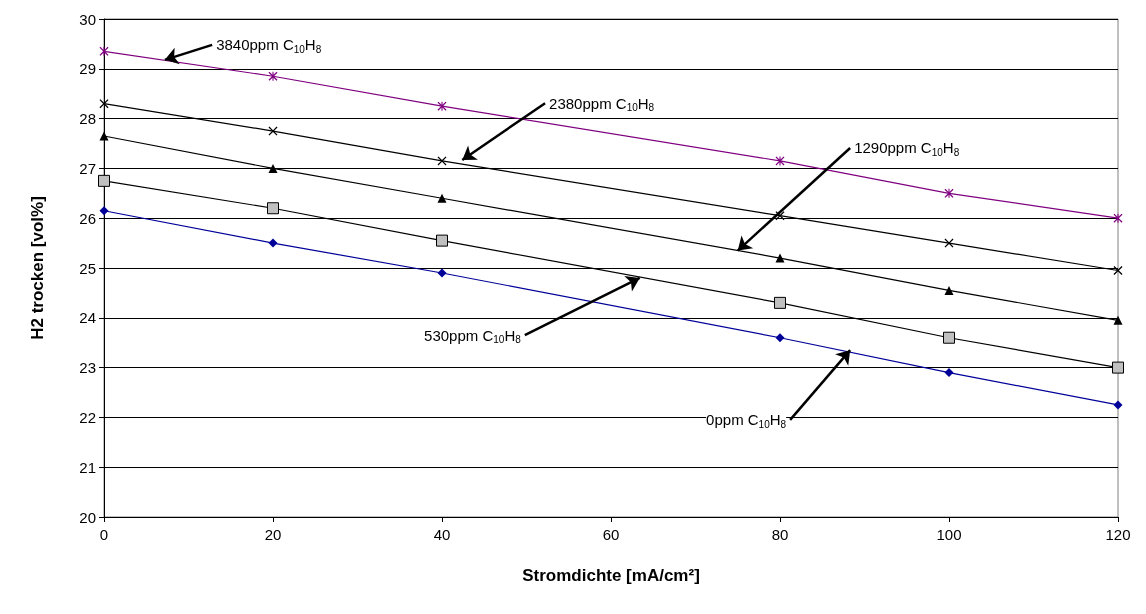 The width and height of the screenshot is (1146, 614). What do you see at coordinates (87, 69) in the screenshot?
I see `y-tick-label: 29` at bounding box center [87, 69].